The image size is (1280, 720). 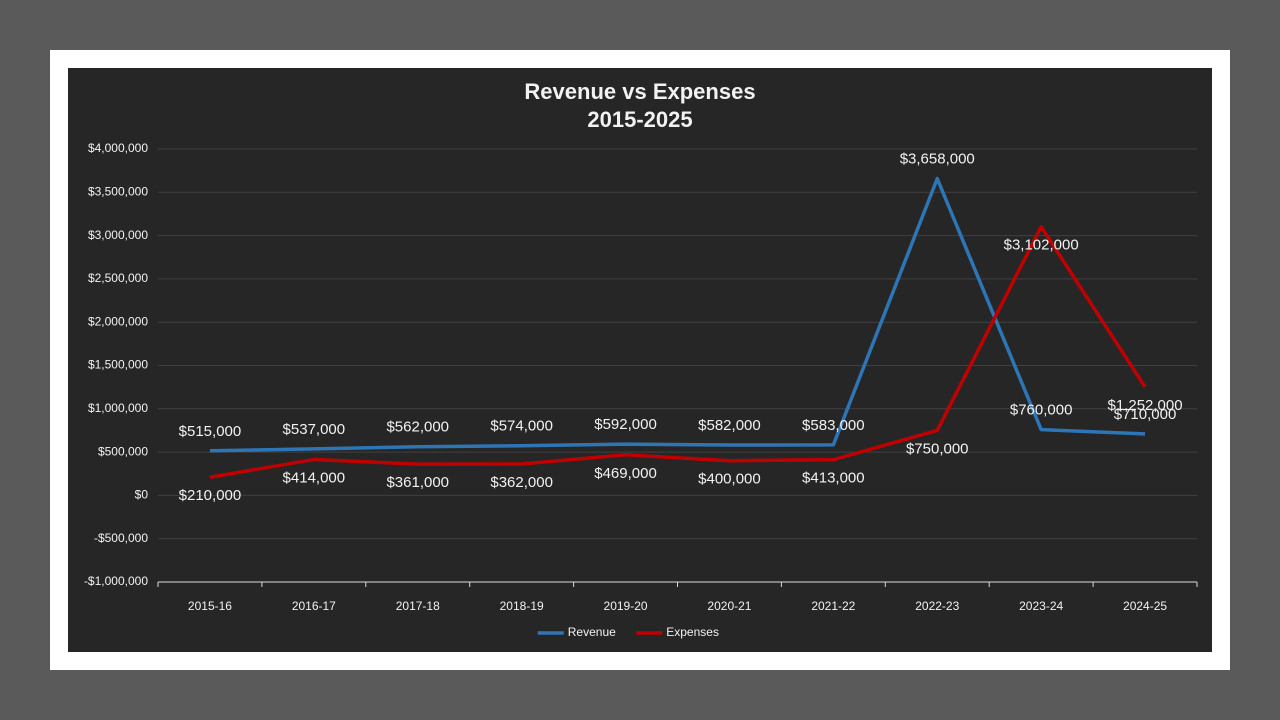 I want to click on x-tick-label: 2019-20, so click(x=626, y=606).